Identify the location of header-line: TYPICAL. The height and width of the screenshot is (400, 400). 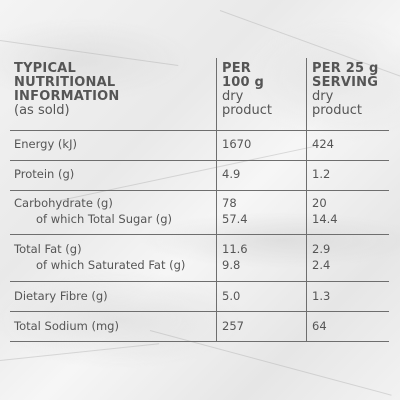
(45, 68).